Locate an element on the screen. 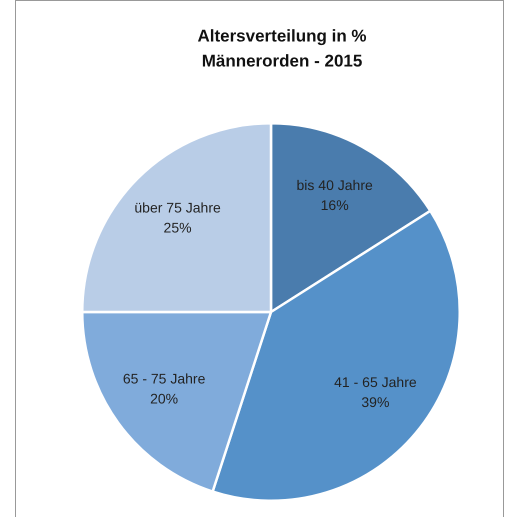  slice-label: 41 - 65 Jahre is located at coordinates (375, 382).